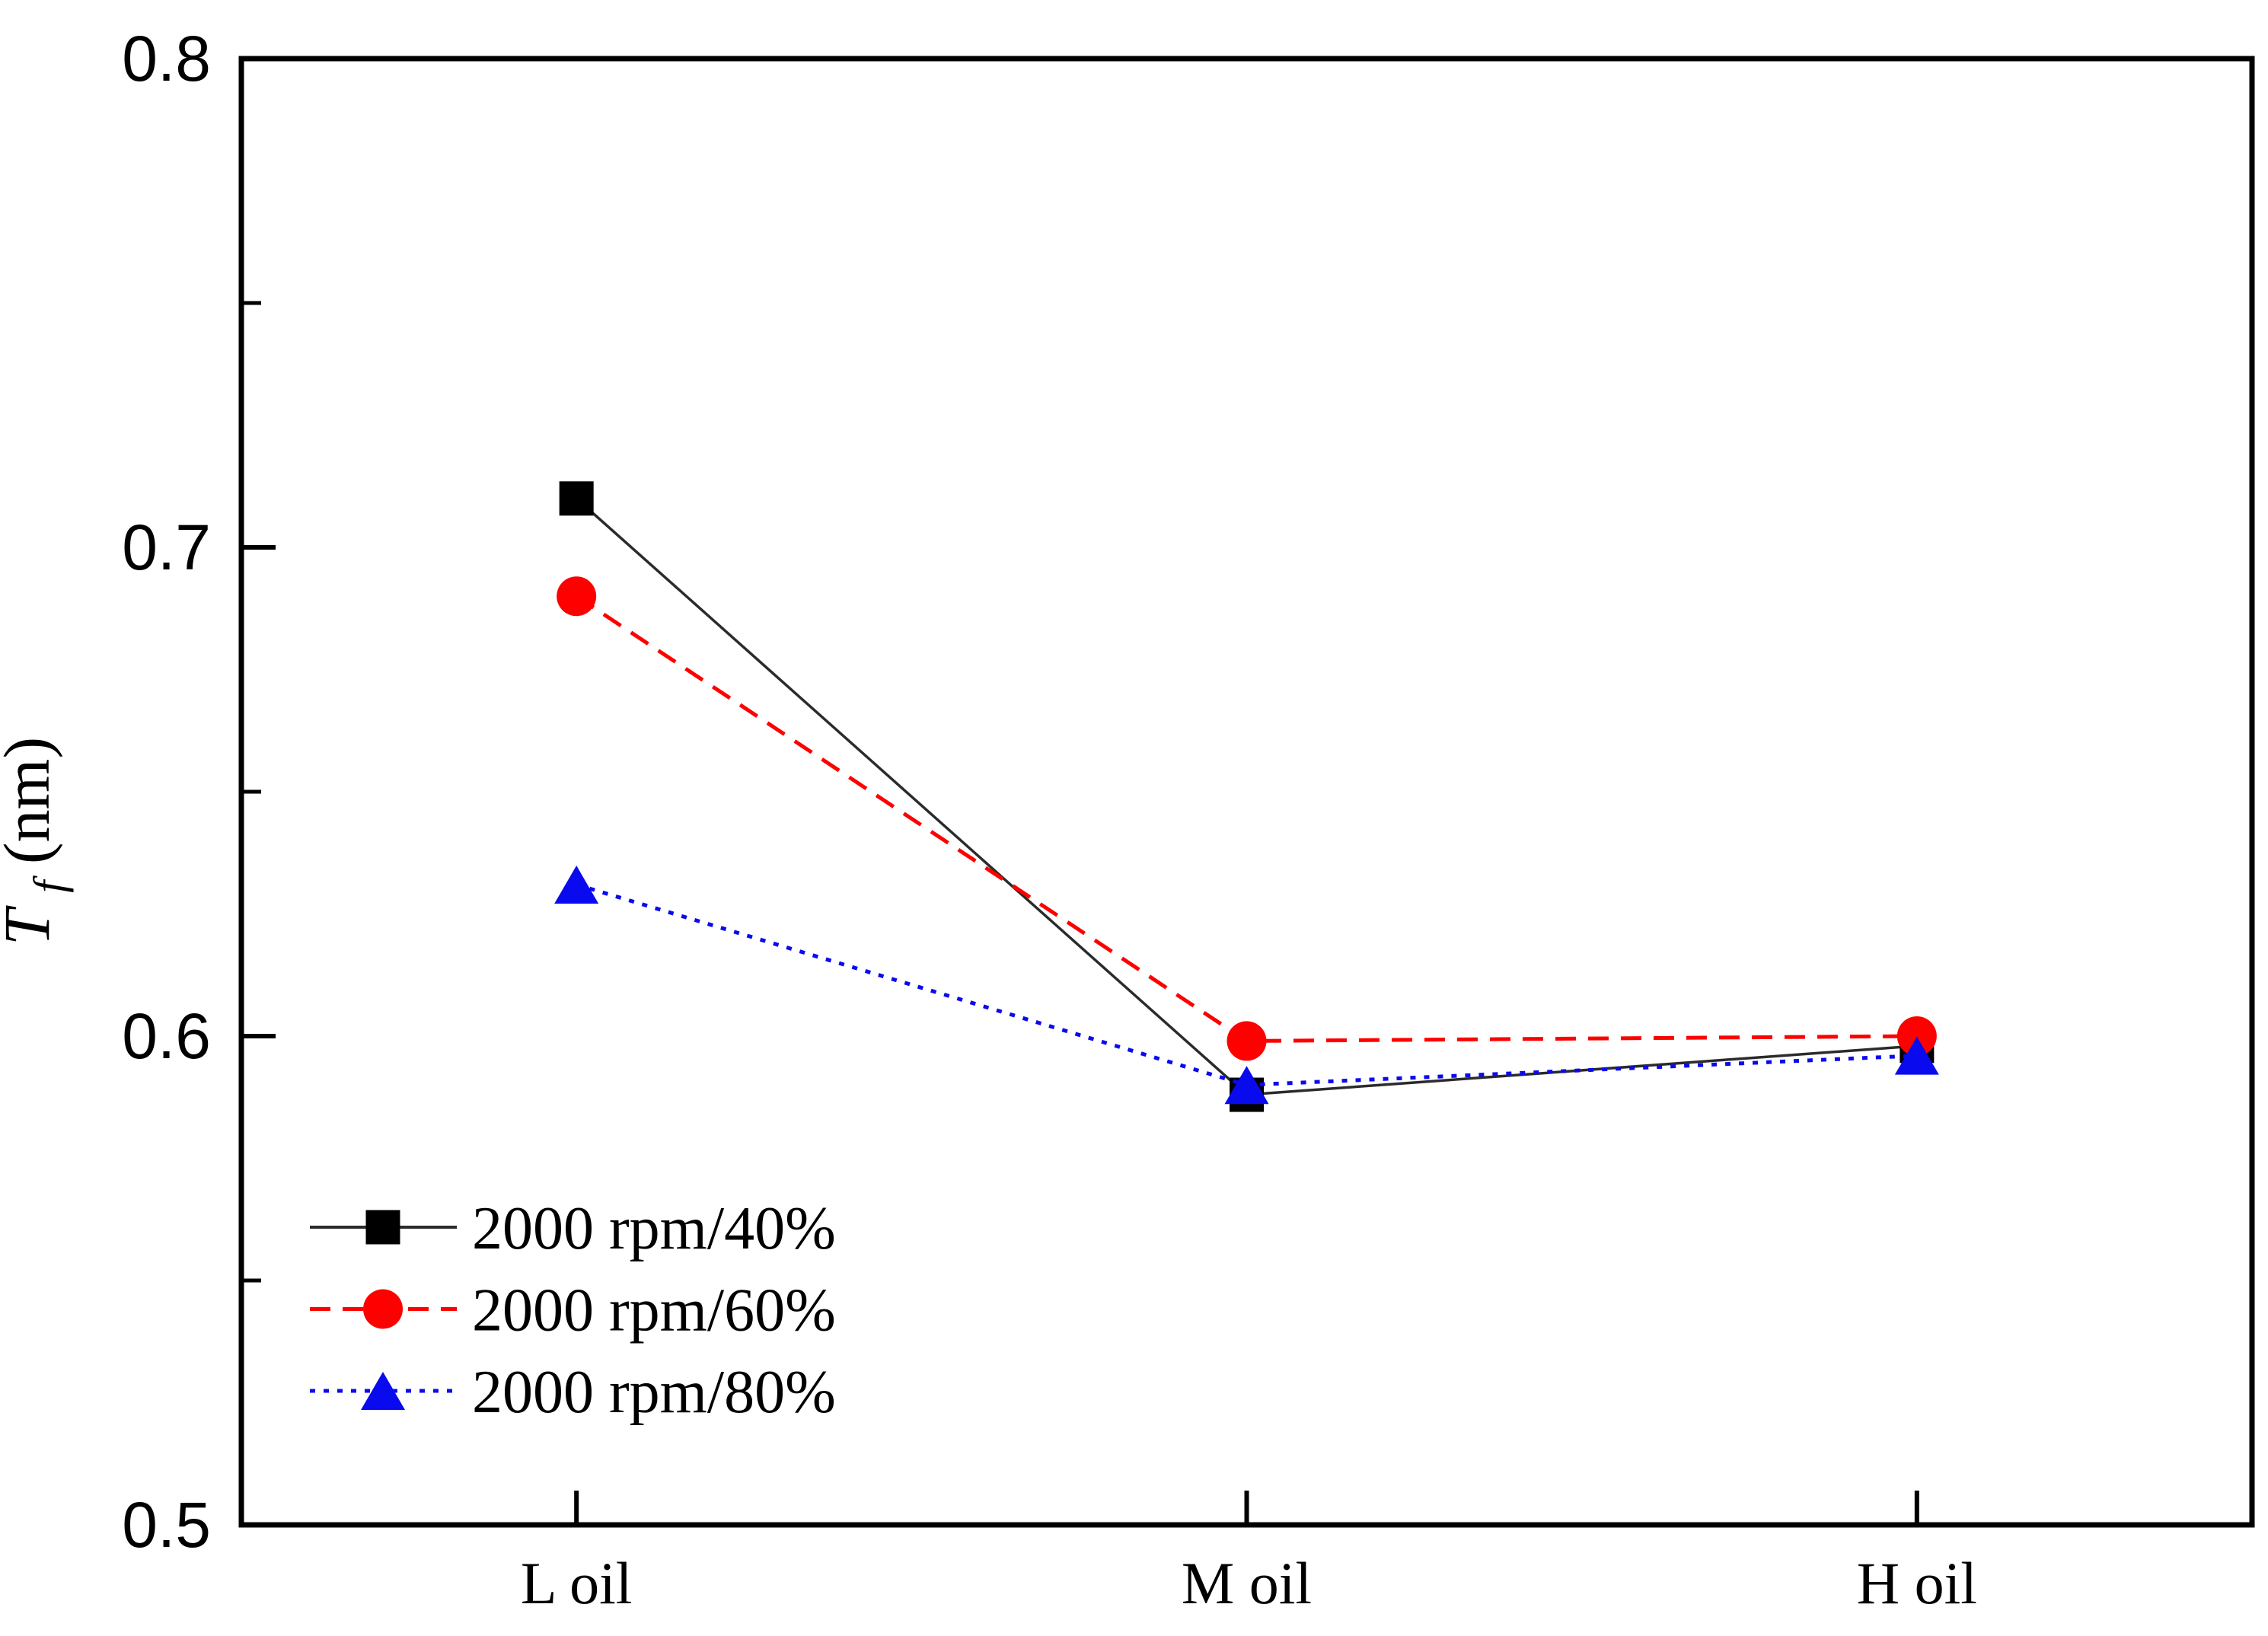 Image resolution: width=2268 pixels, height=1636 pixels. I want to click on data-point-marker-square, so click(576, 498).